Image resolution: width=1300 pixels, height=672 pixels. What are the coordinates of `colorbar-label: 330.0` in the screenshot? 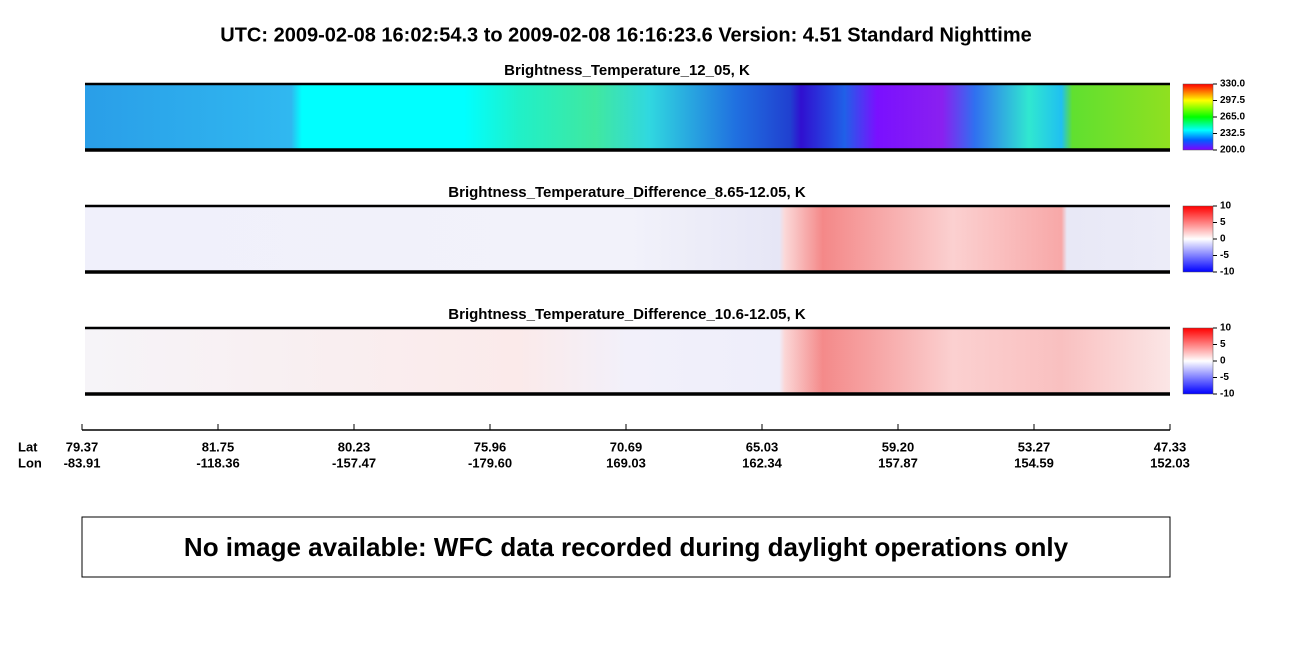 It's located at (1232, 84).